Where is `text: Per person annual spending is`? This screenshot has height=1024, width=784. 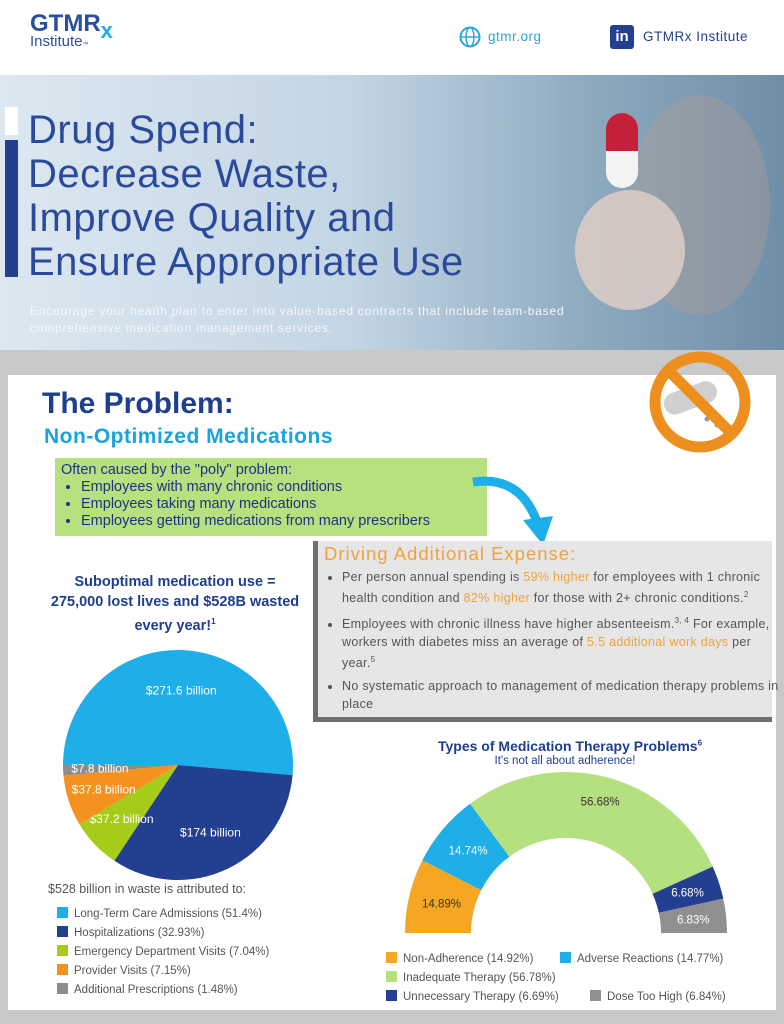 text: Per person annual spending is is located at coordinates (433, 577).